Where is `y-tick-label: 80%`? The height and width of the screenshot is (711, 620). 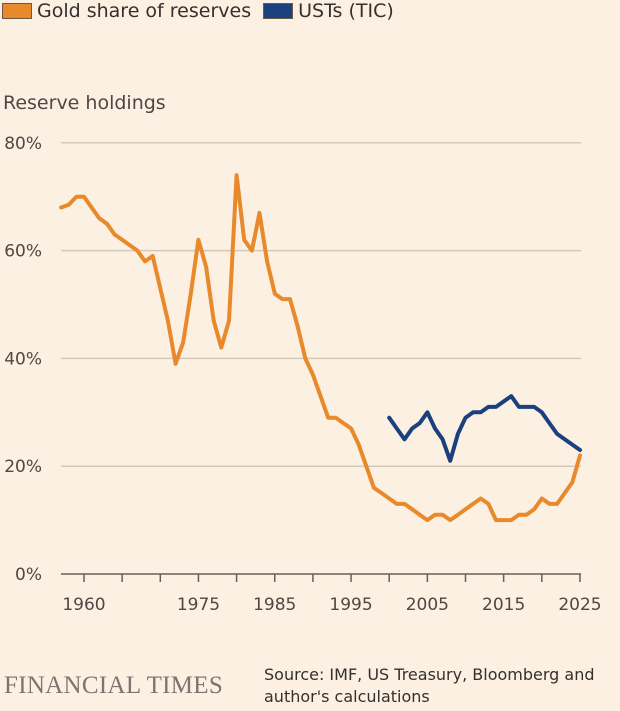 y-tick-label: 80% is located at coordinates (23, 144).